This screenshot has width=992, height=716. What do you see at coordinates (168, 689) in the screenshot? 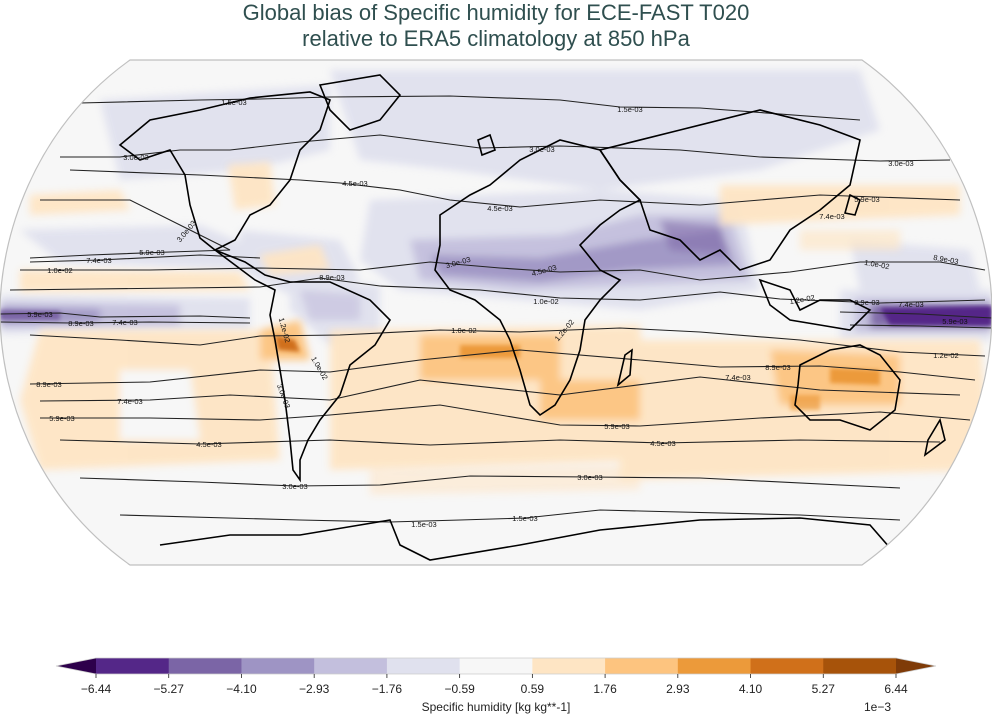
I see `colorbar-tick-label: −5.27` at bounding box center [168, 689].